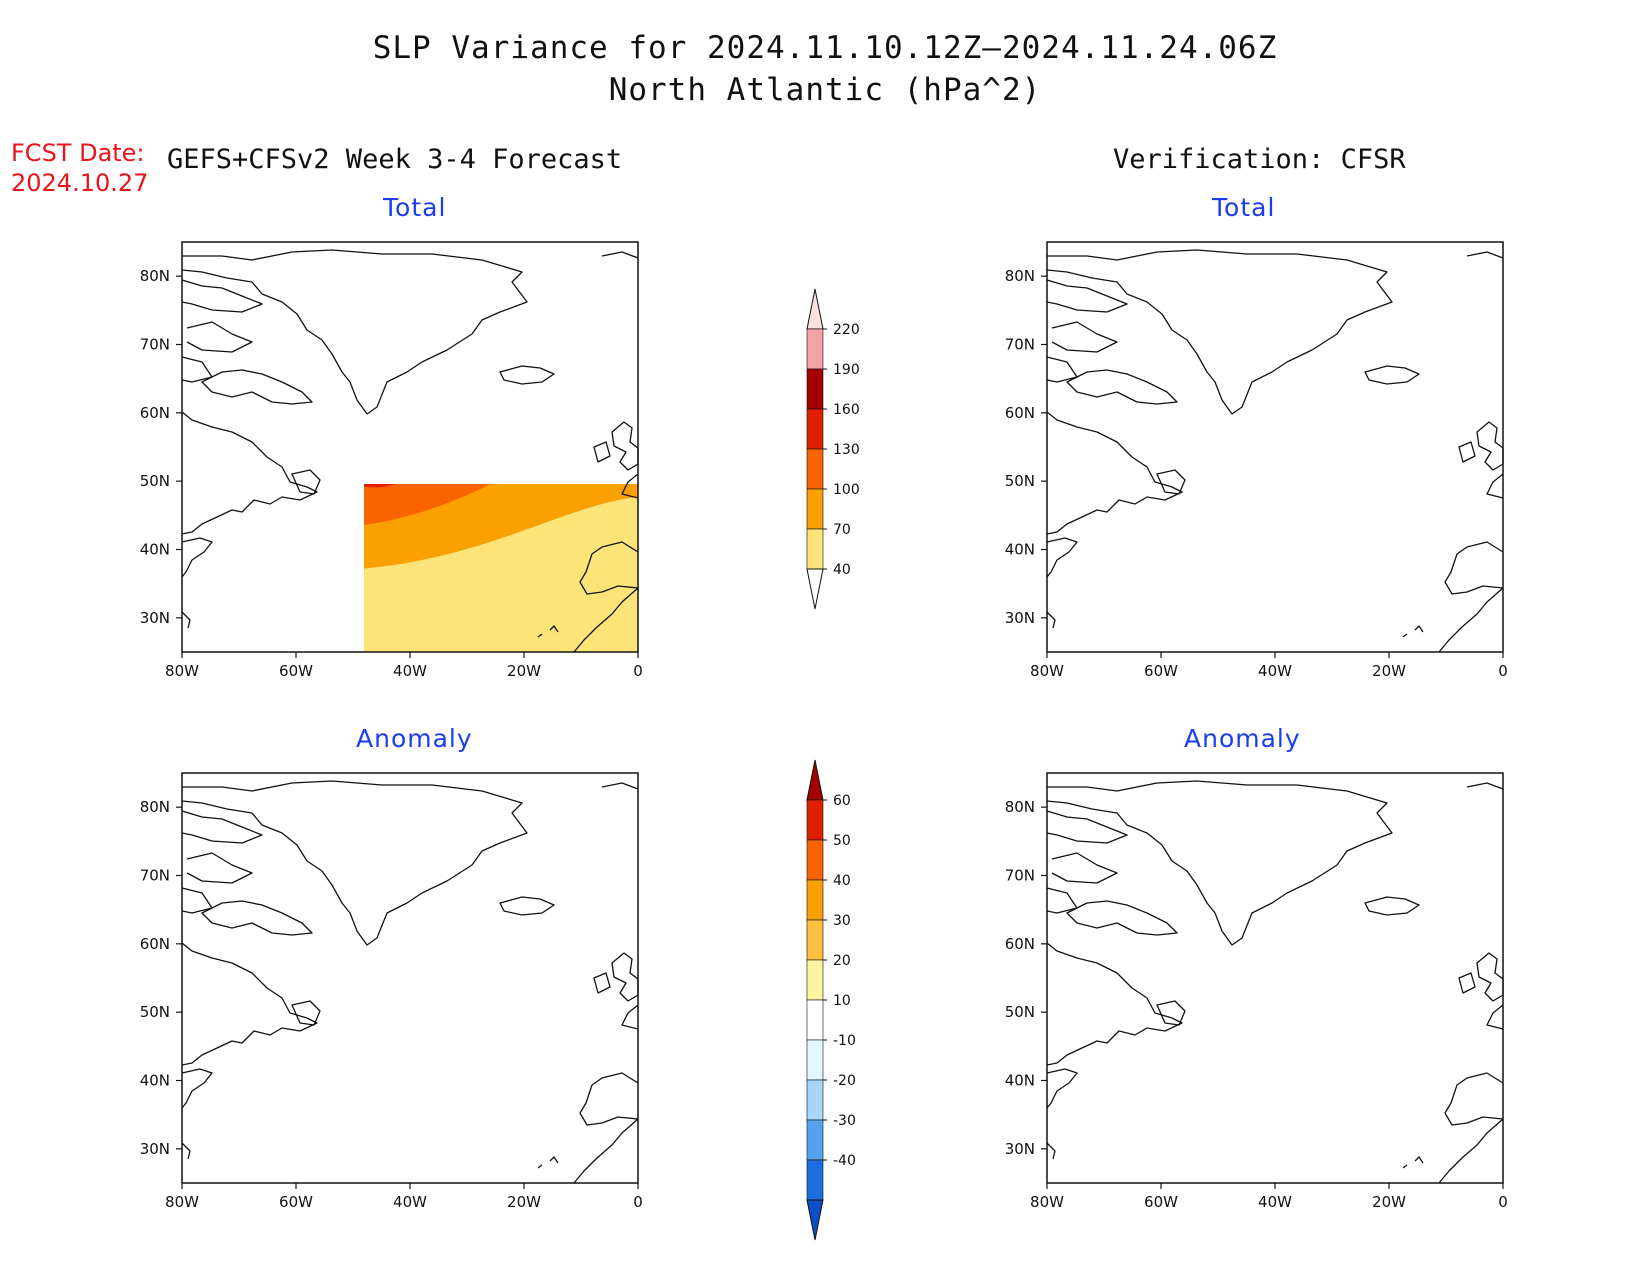 This screenshot has width=1650, height=1275. I want to click on forecast-anomaly-map, so click(410, 978).